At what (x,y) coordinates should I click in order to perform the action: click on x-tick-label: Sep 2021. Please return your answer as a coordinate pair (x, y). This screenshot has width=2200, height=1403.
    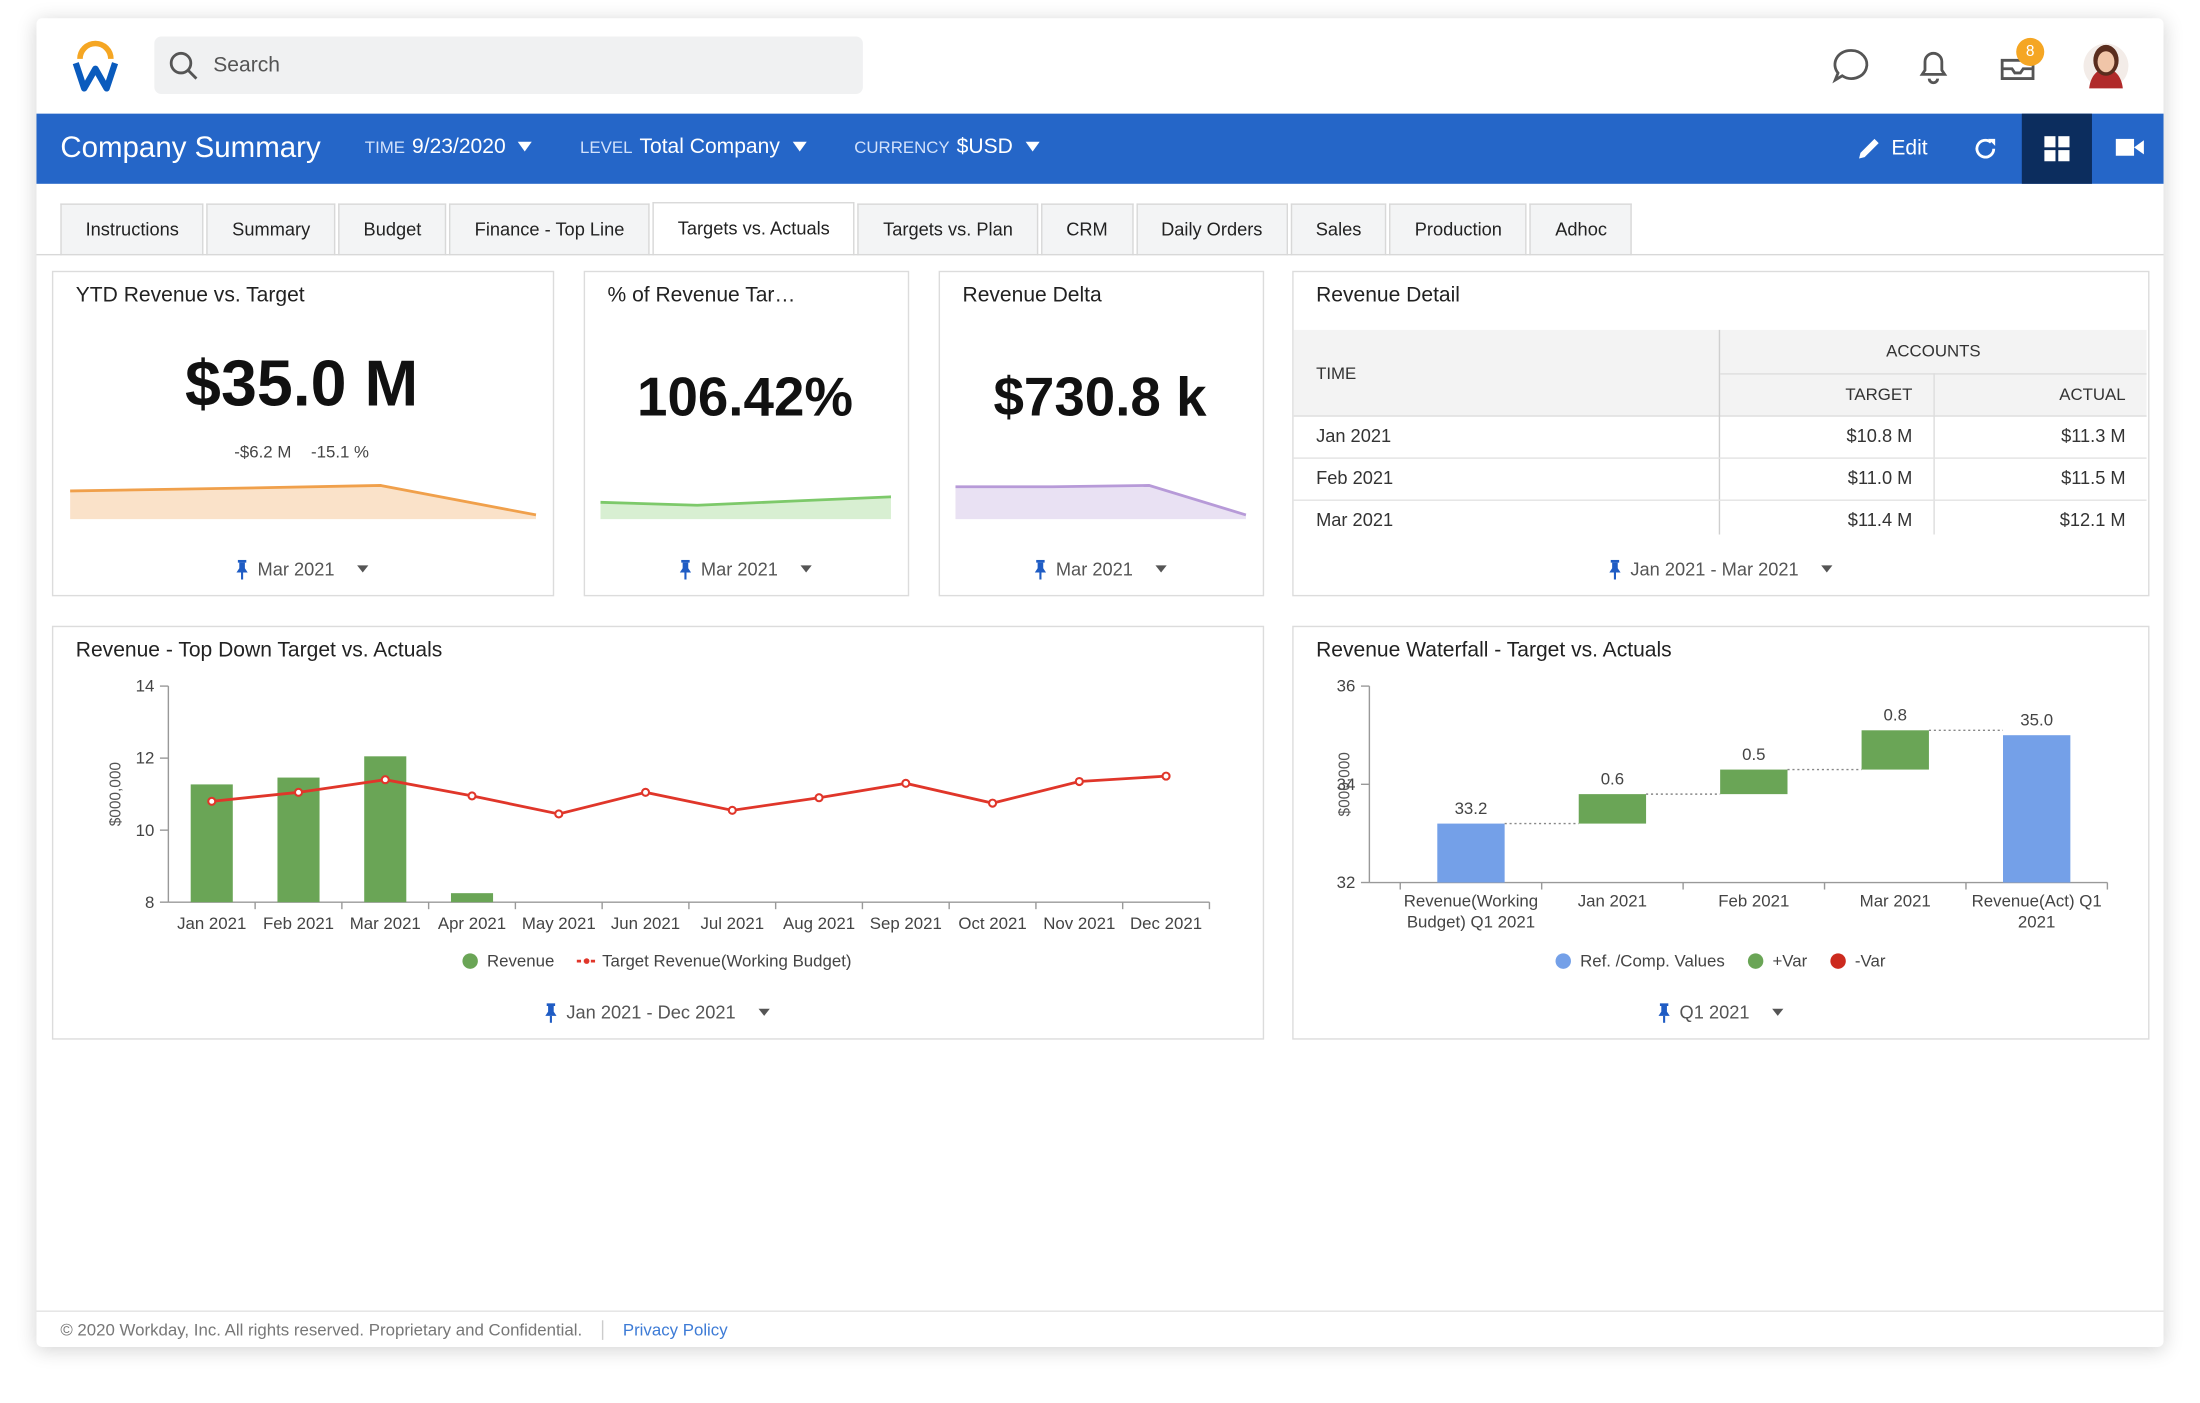
    Looking at the image, I should click on (906, 923).